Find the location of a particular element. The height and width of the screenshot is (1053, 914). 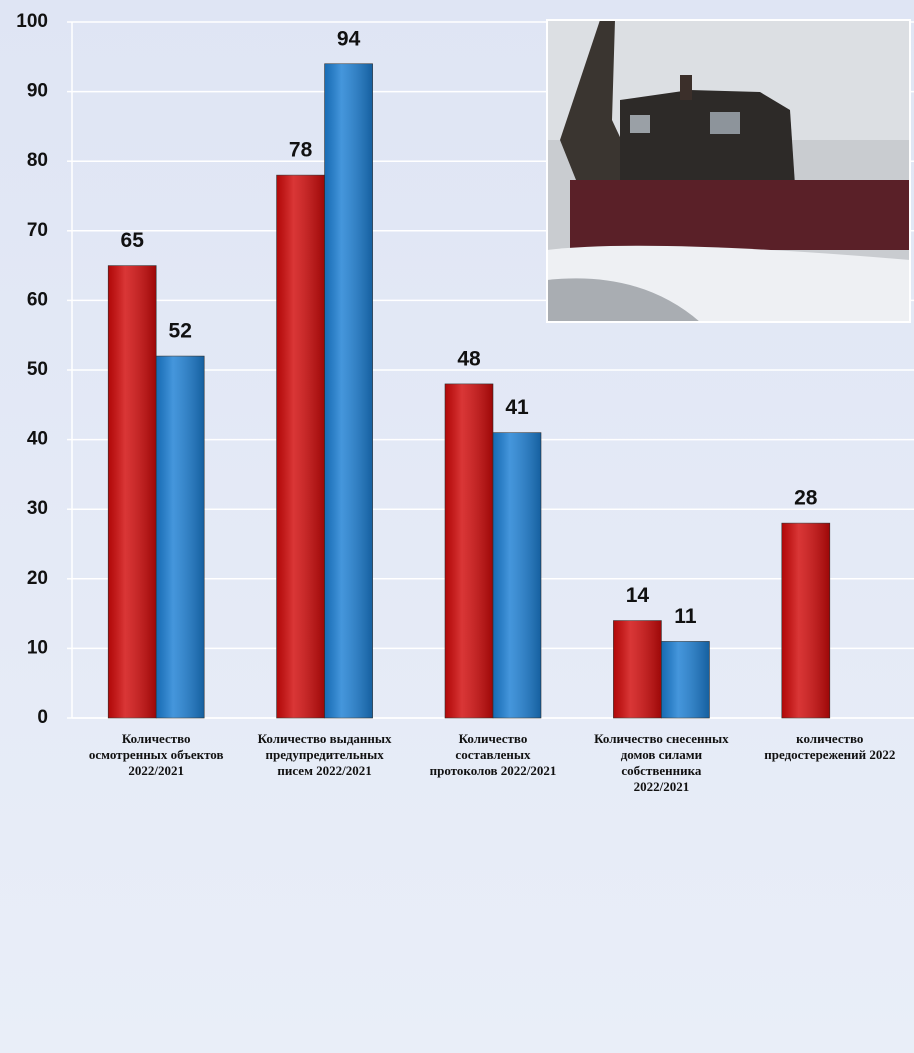

y-tick-label: 90 is located at coordinates (37, 91).